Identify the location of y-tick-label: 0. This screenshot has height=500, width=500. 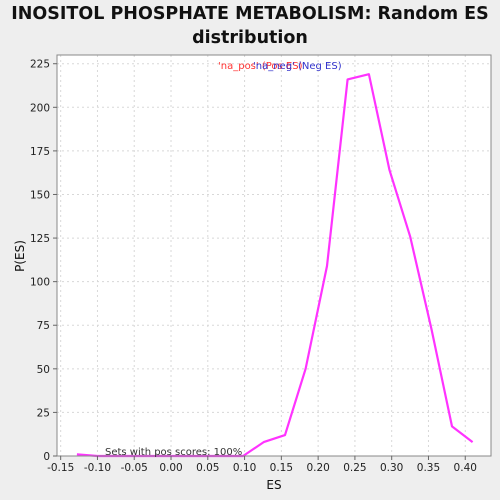
(46, 457).